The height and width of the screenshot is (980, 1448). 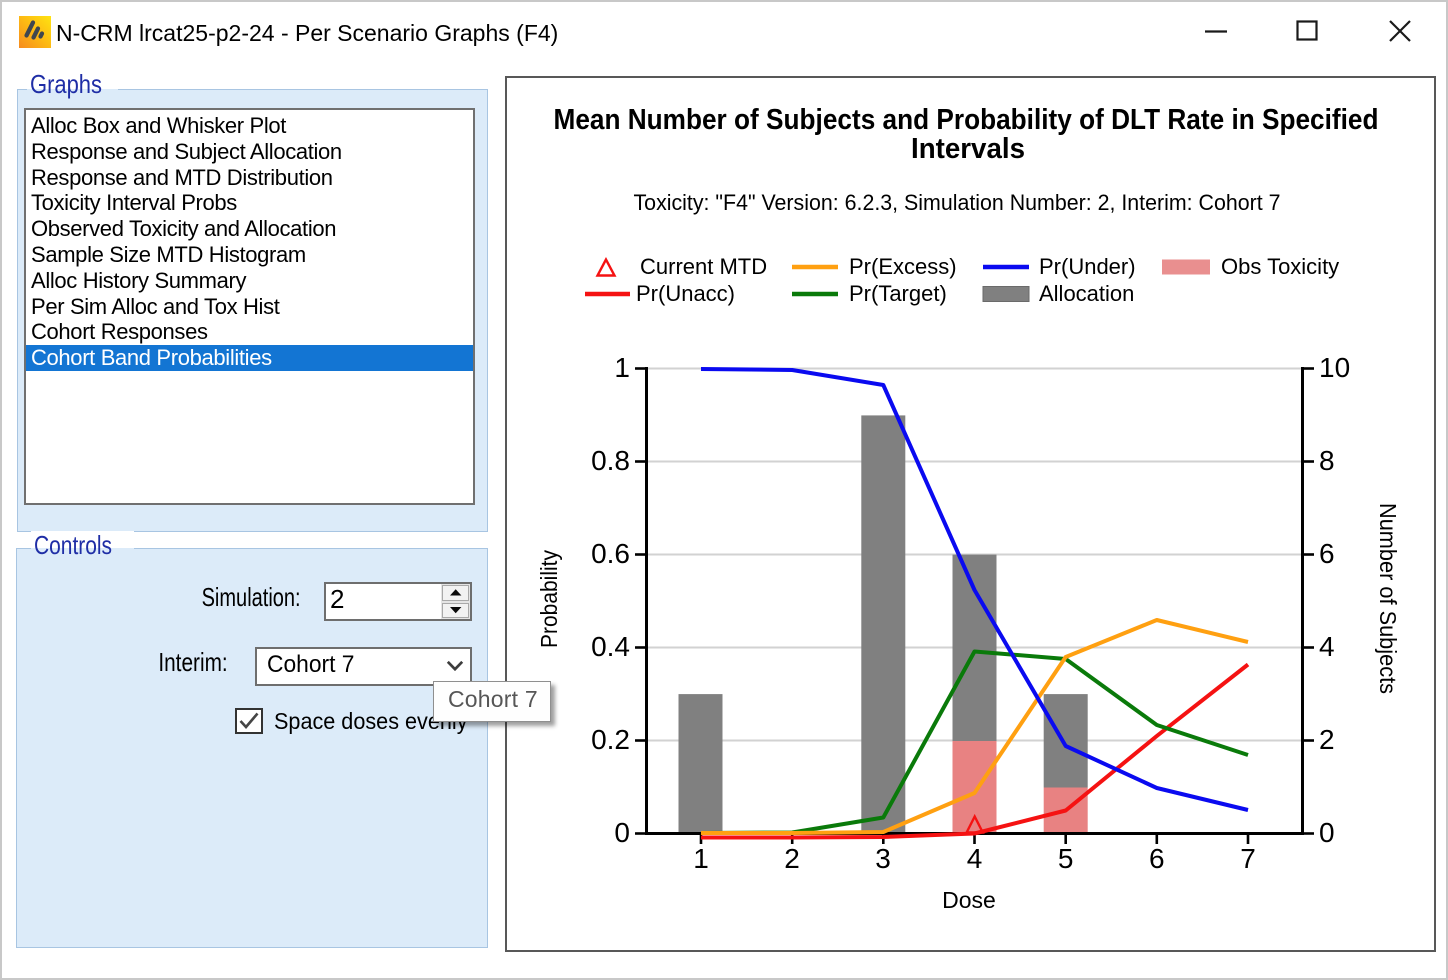 What do you see at coordinates (968, 149) in the screenshot?
I see `svg-text: Intervals` at bounding box center [968, 149].